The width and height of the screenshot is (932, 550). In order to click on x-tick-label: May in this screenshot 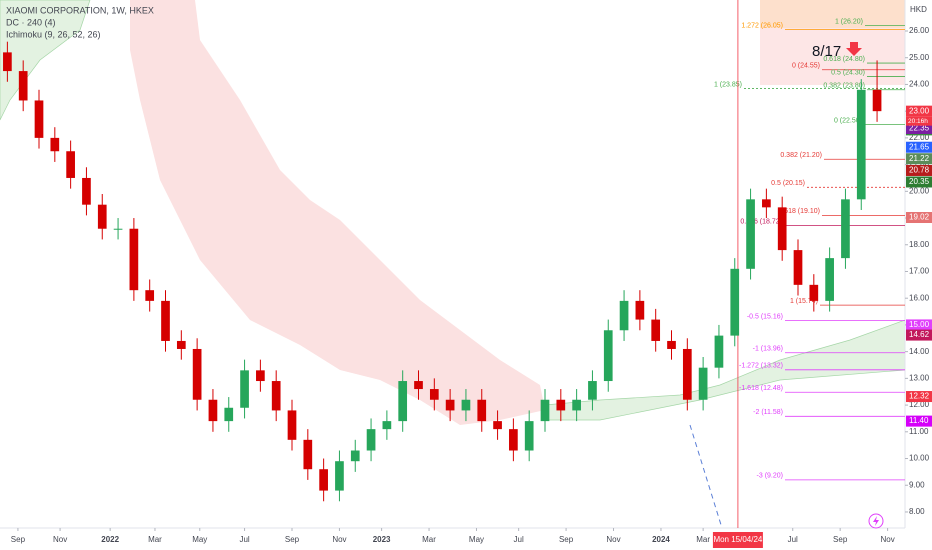, I will do `click(476, 539)`.